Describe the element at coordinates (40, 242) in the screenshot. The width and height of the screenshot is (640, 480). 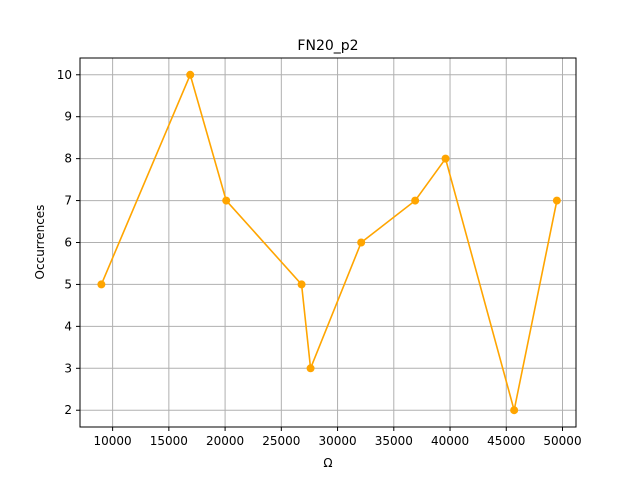
I see `y-axis-label: Occurrences` at that location.